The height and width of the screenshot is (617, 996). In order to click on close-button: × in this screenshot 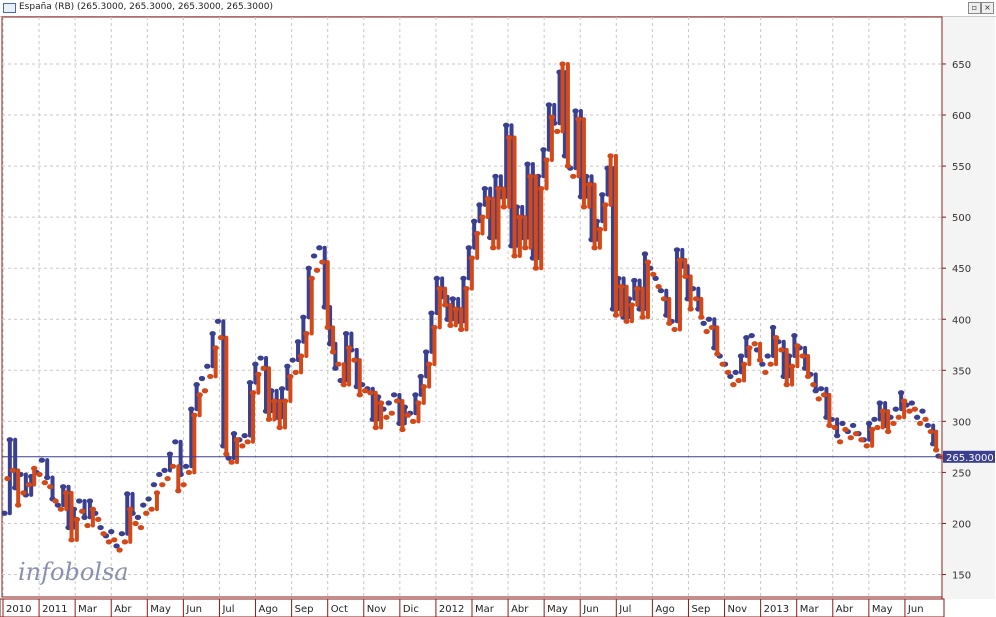, I will do `click(987, 8)`.